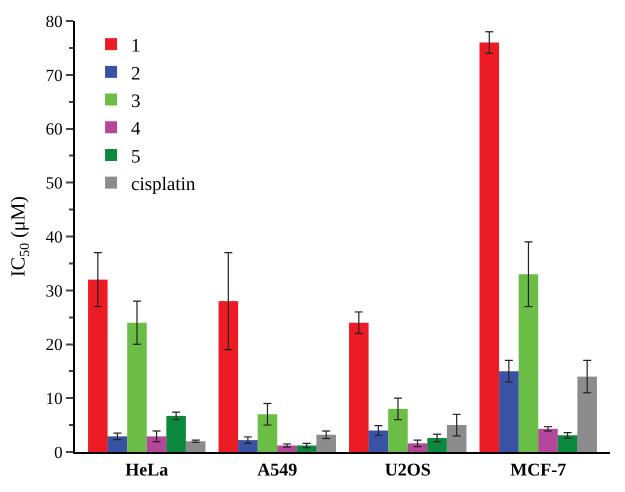  I want to click on y-tick-label: 70, so click(54, 75).